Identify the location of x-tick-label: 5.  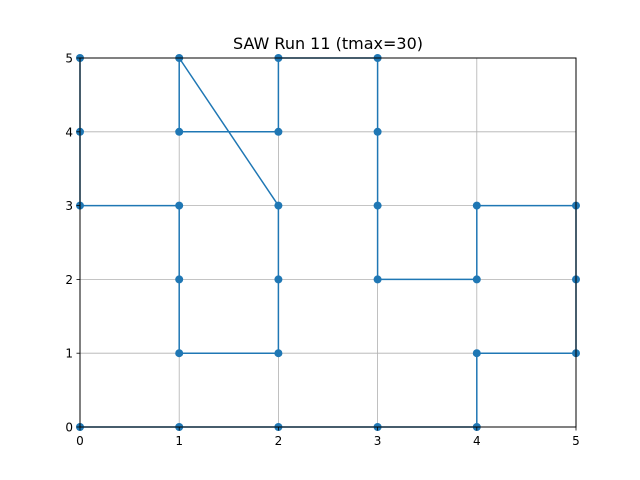
(576, 441).